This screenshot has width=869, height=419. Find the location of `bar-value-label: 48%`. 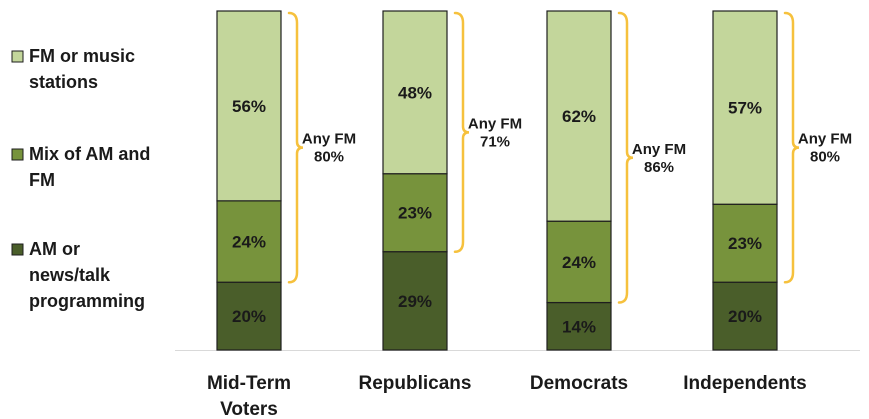

bar-value-label: 48% is located at coordinates (415, 92).